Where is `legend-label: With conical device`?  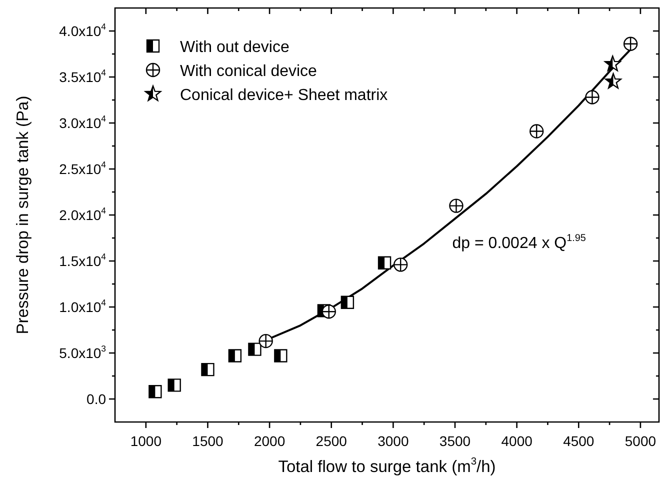 legend-label: With conical device is located at coordinates (249, 71).